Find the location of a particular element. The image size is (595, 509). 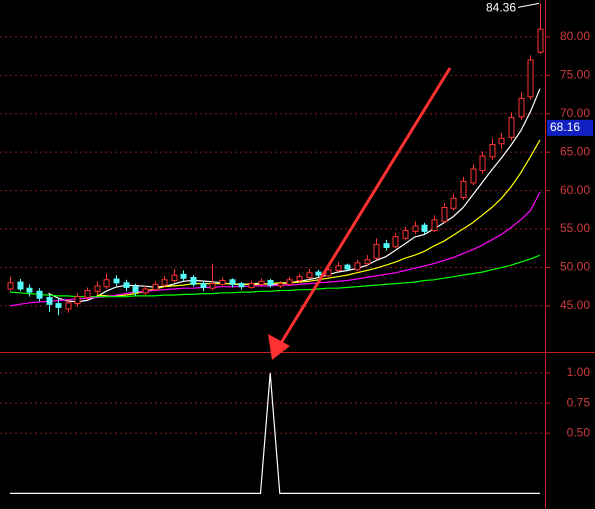

y-tick-label: 70.00 is located at coordinates (575, 113).